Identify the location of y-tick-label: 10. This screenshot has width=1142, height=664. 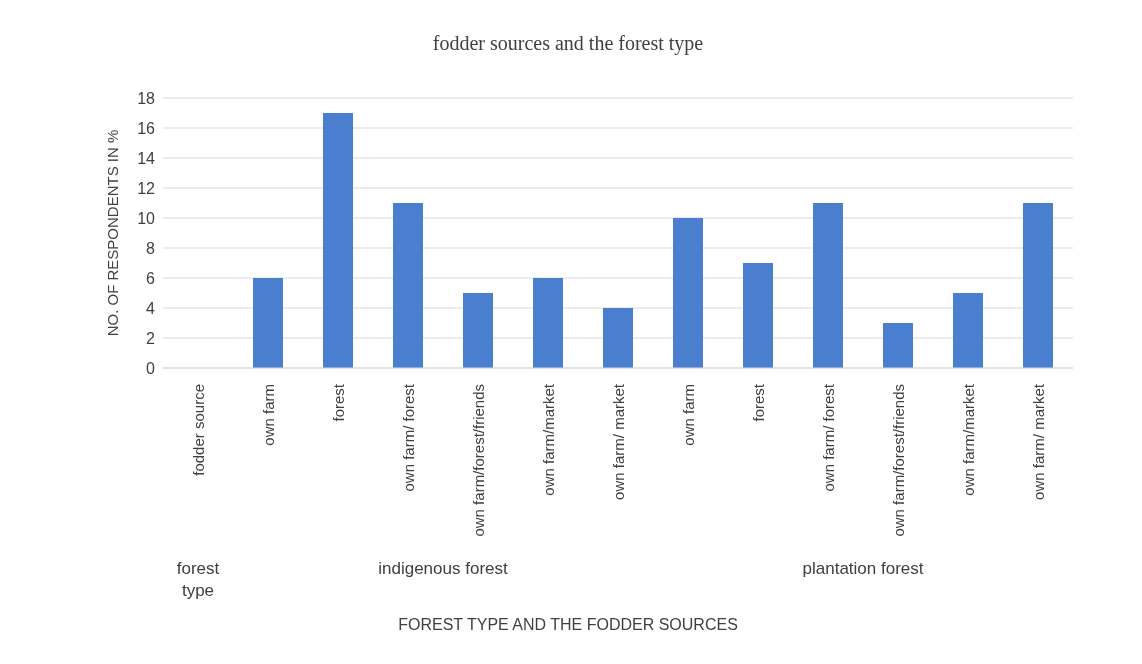
(146, 218).